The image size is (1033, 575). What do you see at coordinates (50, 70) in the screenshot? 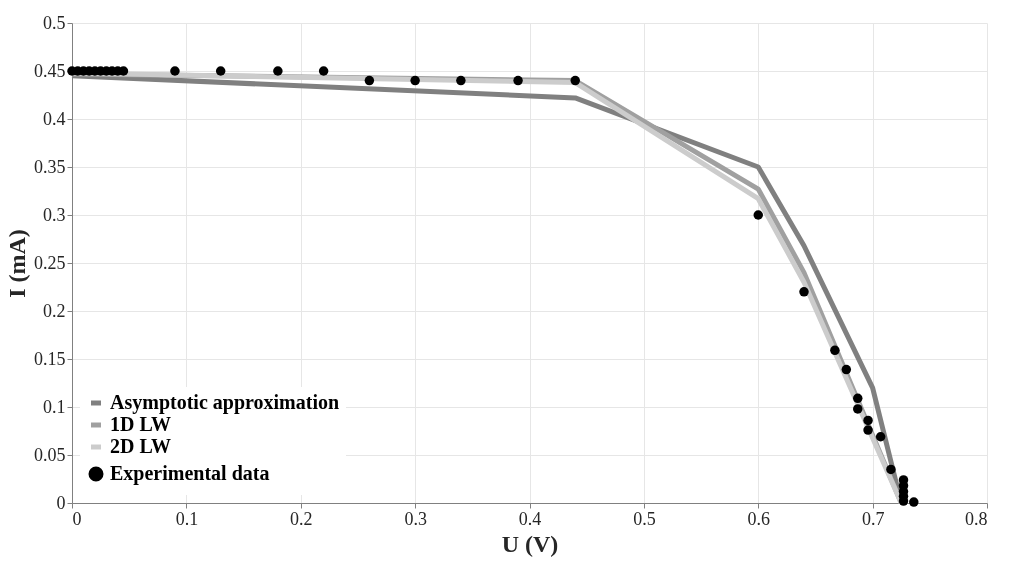
I see `y-tick-label: 0.45` at bounding box center [50, 70].